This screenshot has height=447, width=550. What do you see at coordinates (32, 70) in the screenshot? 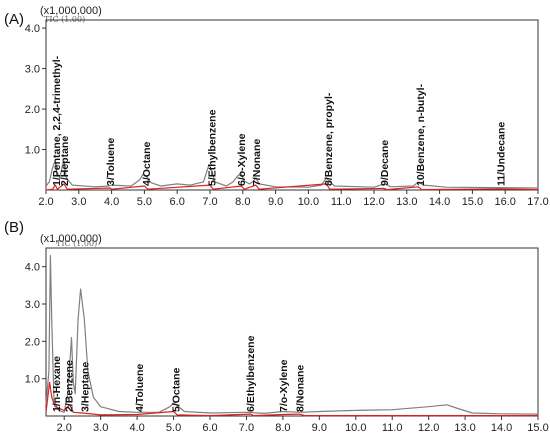
I see `panel-a-y-tick-label: 3.0` at bounding box center [32, 70].